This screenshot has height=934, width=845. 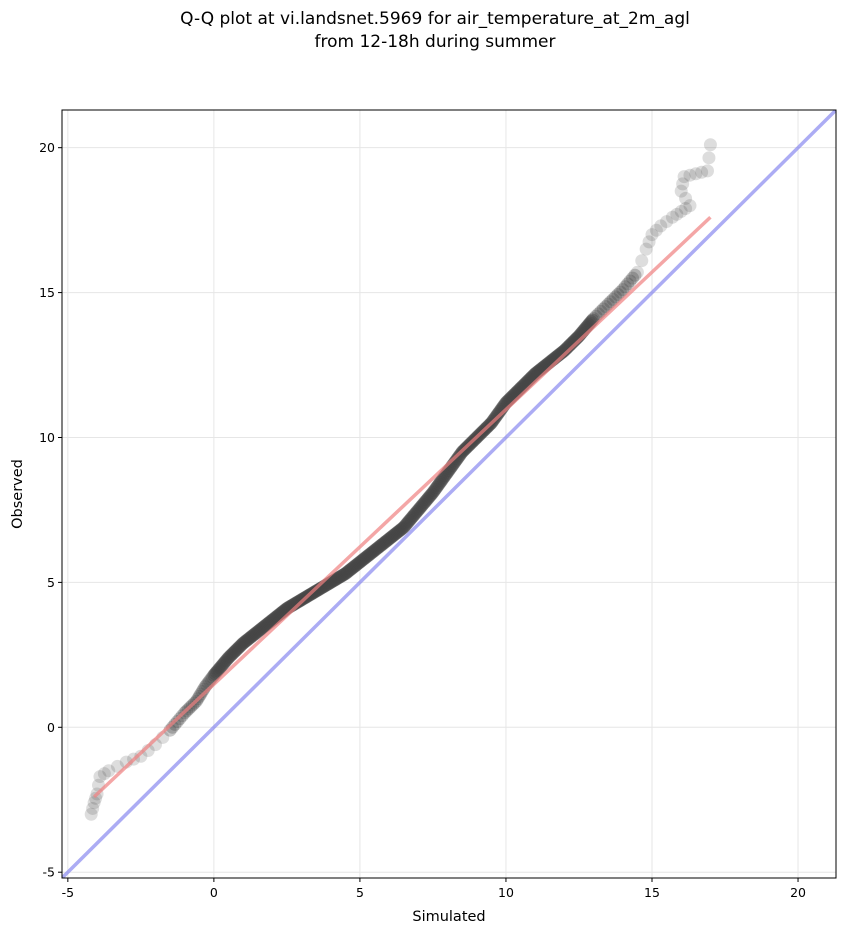 I want to click on x-tick-label: 20, so click(x=798, y=892).